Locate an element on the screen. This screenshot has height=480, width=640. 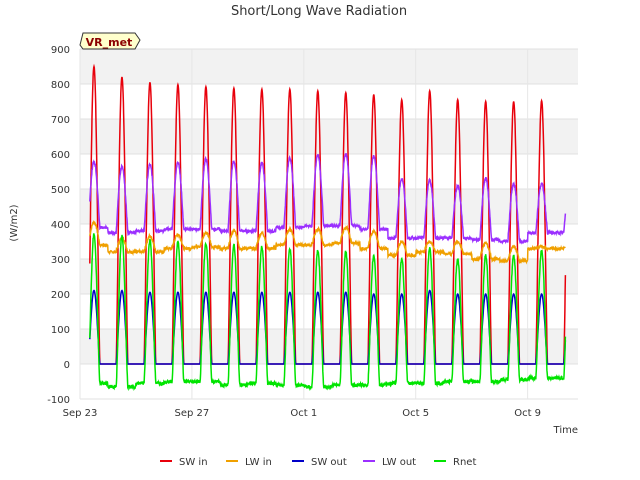
y-tick-label: 300 is located at coordinates (60, 260).